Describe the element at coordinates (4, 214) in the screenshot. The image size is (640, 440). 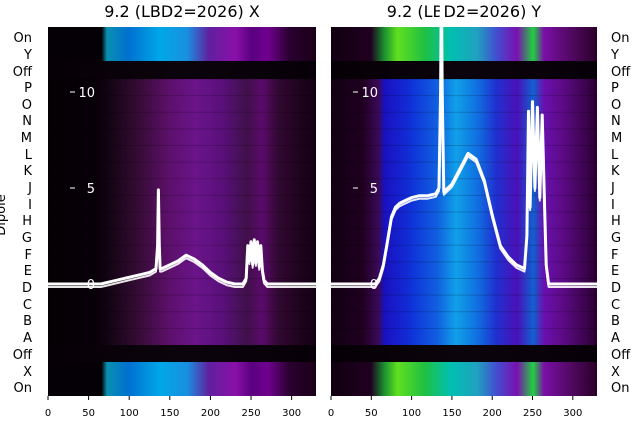
I see `y-axis-label: Dipole` at that location.